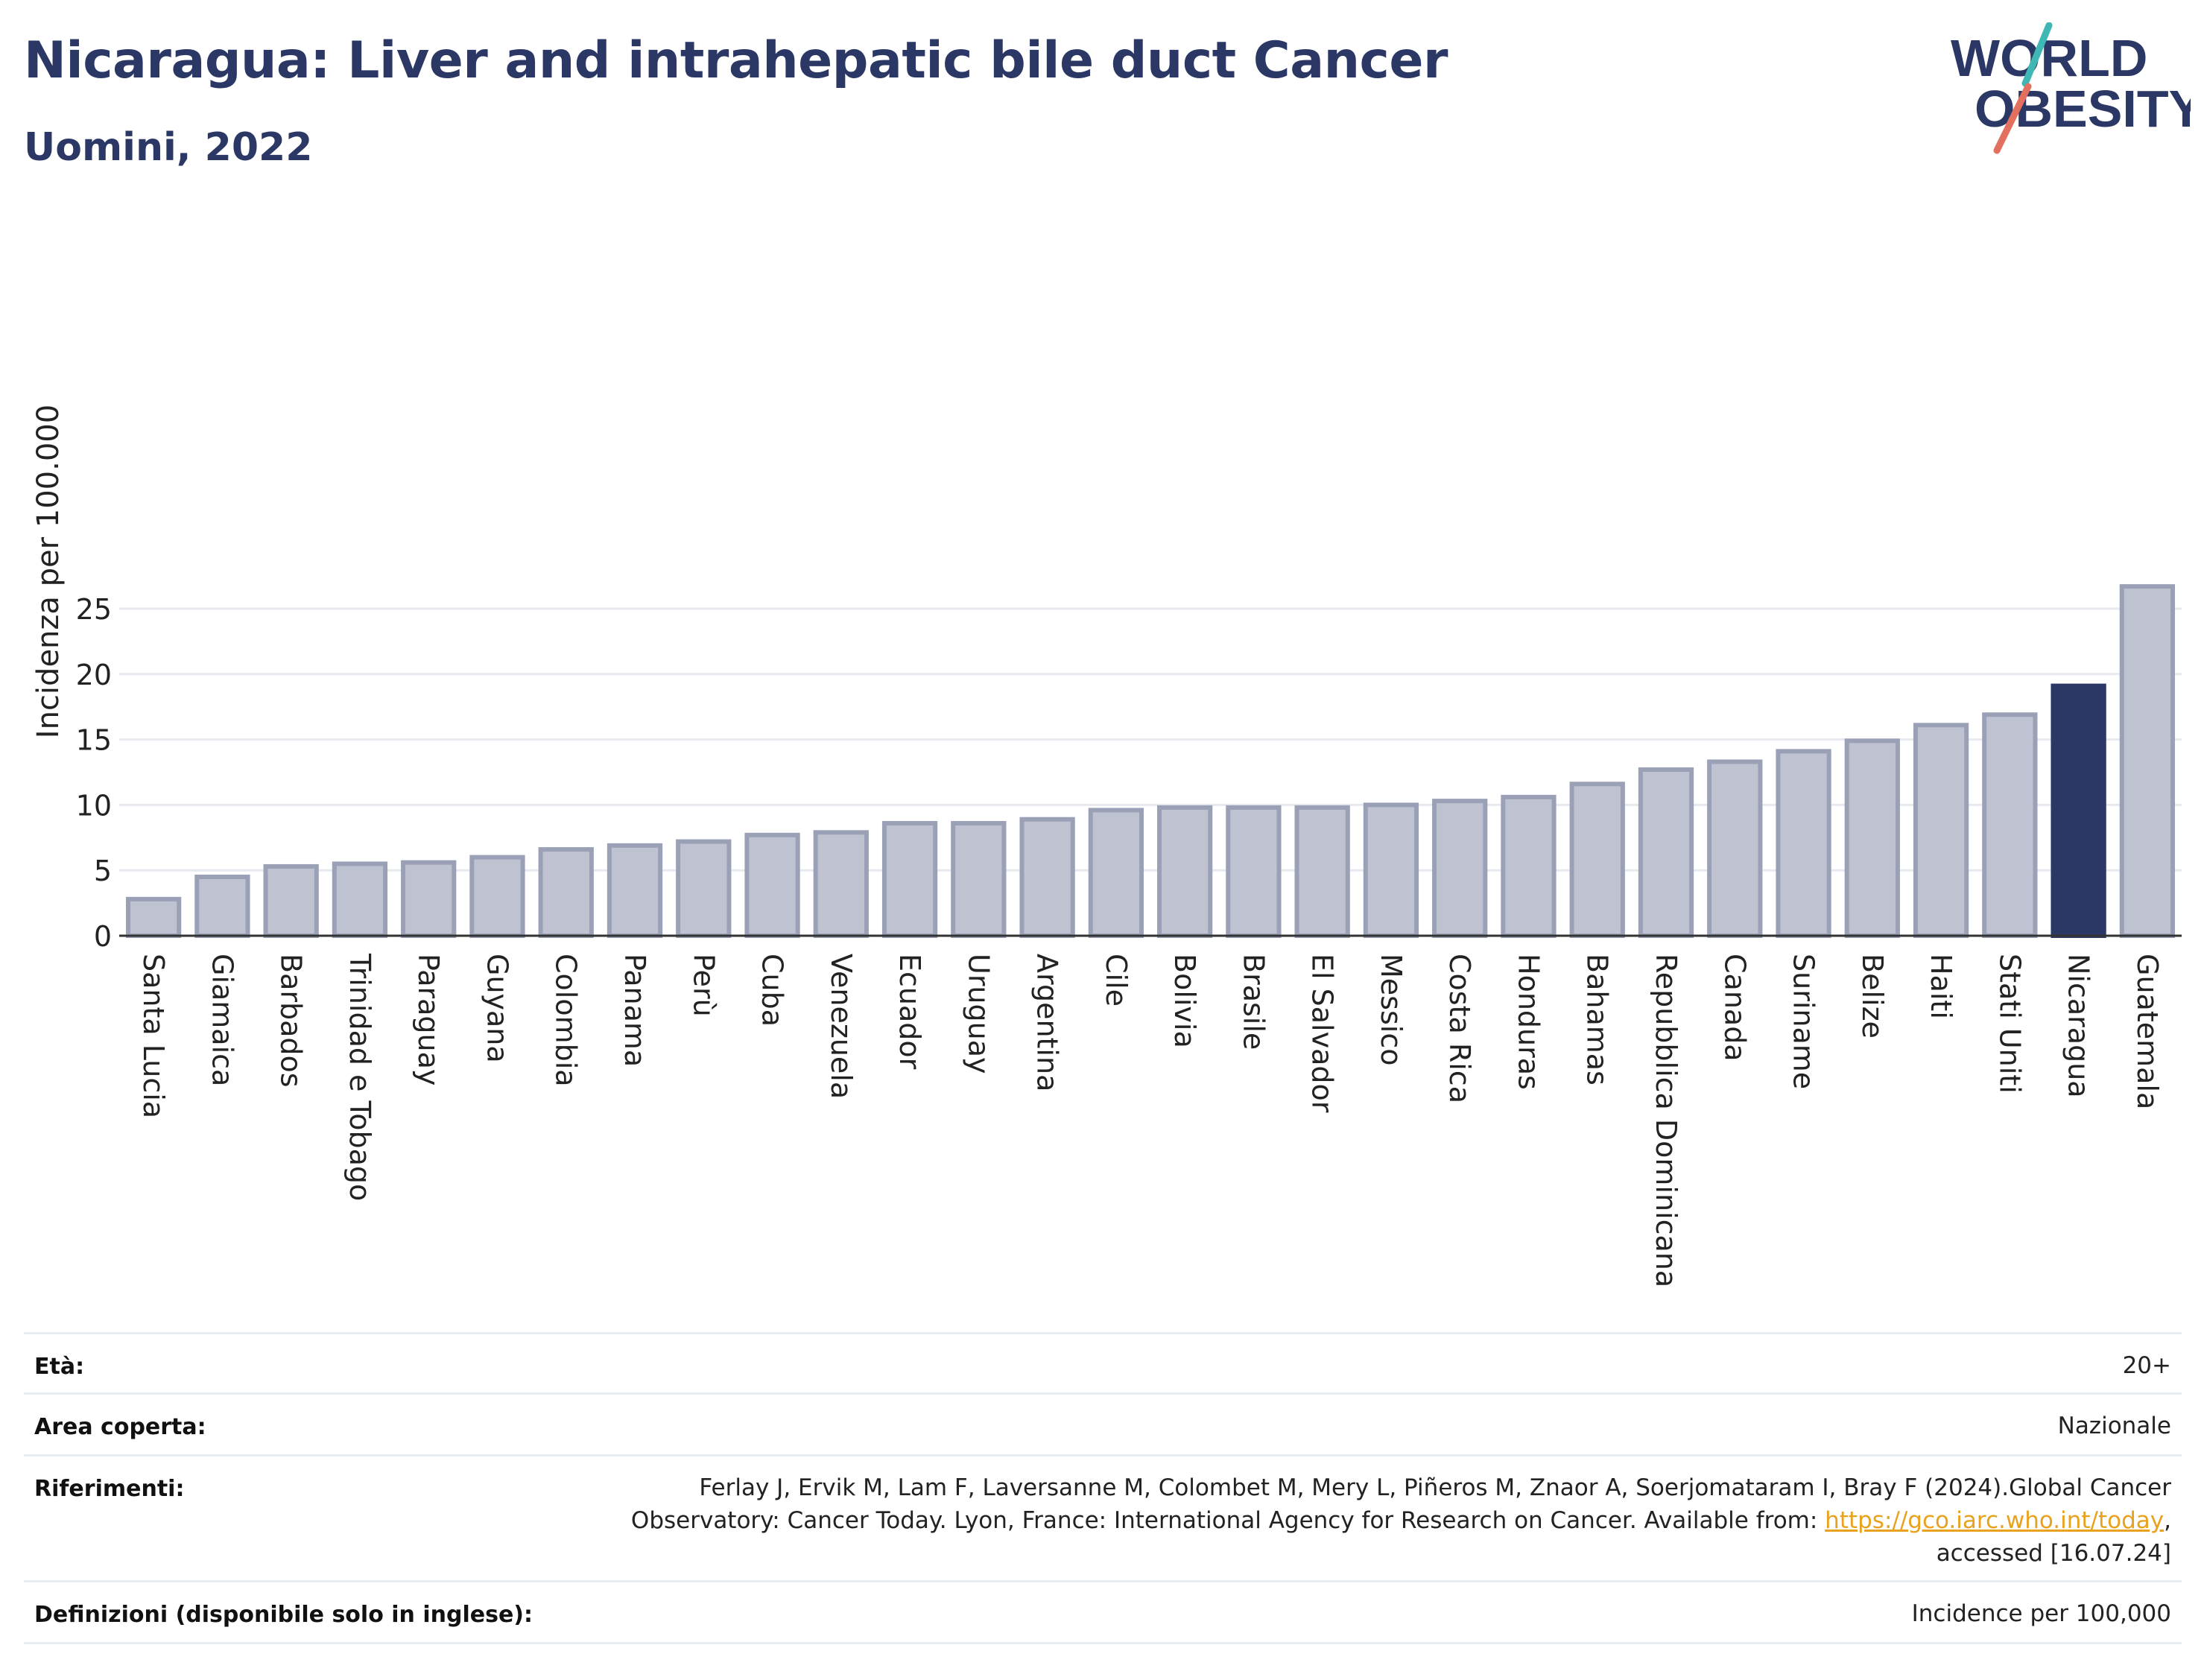 This screenshot has width=2204, height=1680. What do you see at coordinates (978, 1014) in the screenshot?
I see `x-tick-label: Uruguay` at bounding box center [978, 1014].